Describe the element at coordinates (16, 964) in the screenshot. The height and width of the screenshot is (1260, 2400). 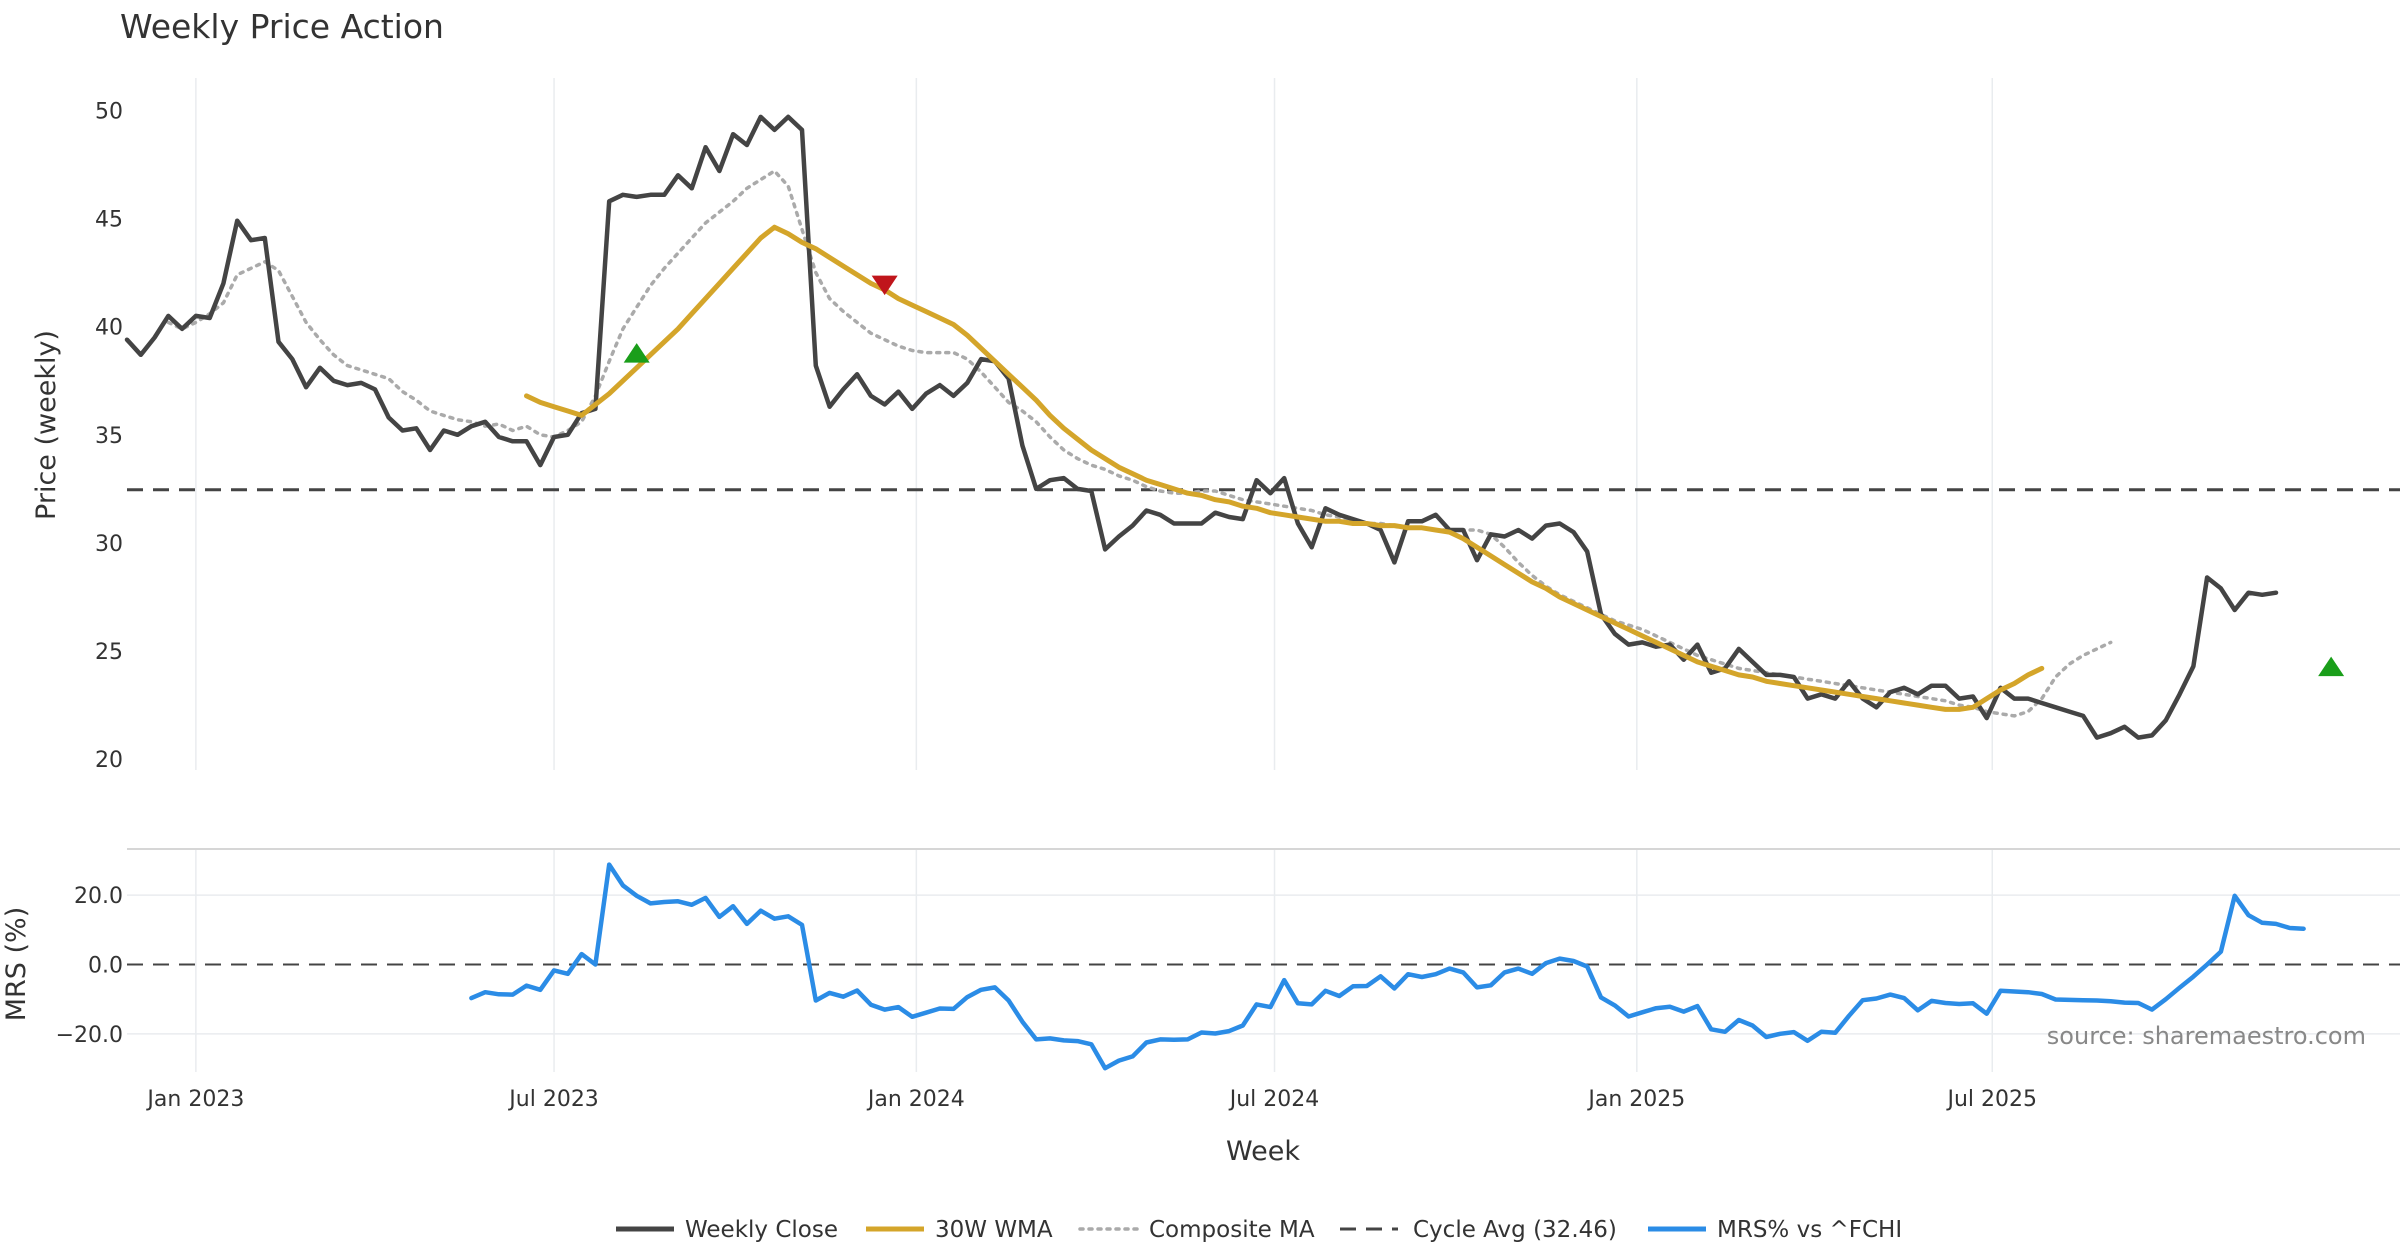
I see `mrs-axis-title: MRS (%)` at that location.